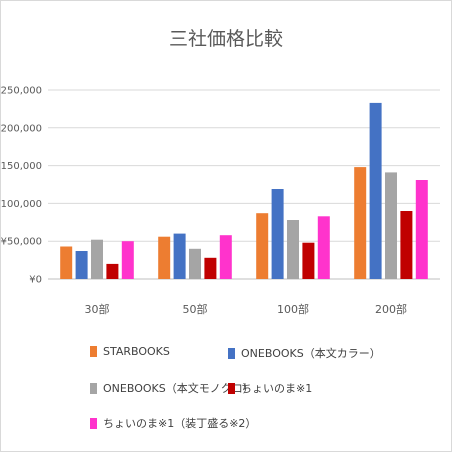  I want to click on y-tick-label: ¥100,000, so click(21, 204).